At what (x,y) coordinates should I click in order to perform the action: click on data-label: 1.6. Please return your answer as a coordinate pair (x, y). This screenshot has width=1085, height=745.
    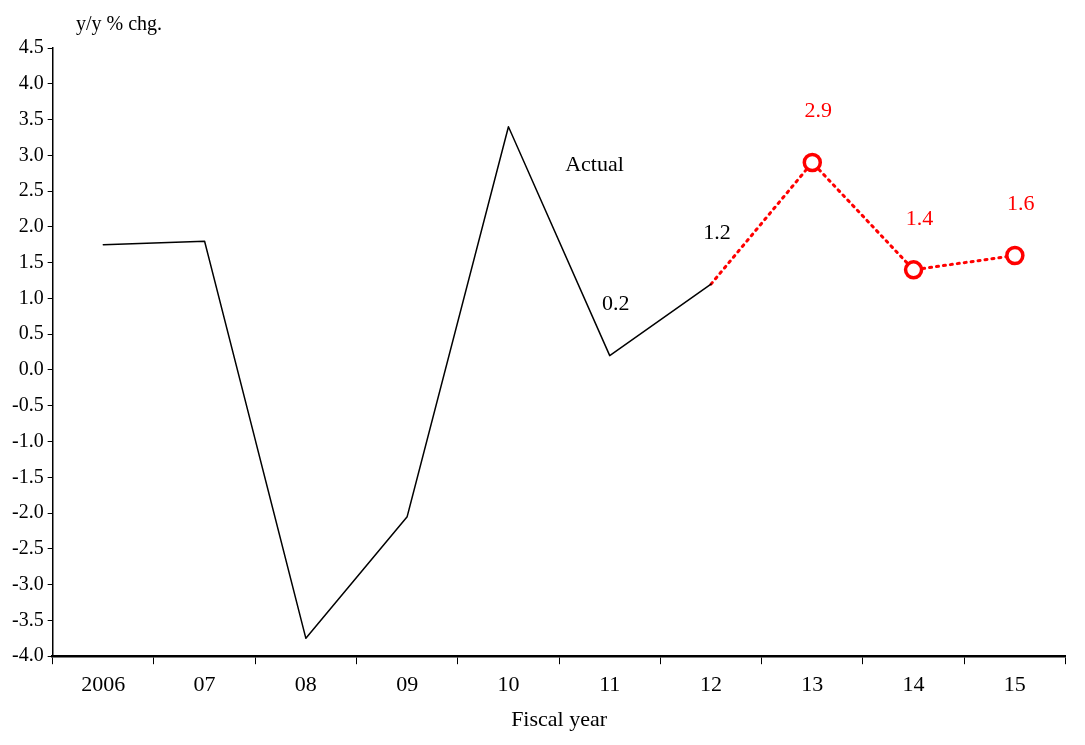
    Looking at the image, I should click on (1021, 203).